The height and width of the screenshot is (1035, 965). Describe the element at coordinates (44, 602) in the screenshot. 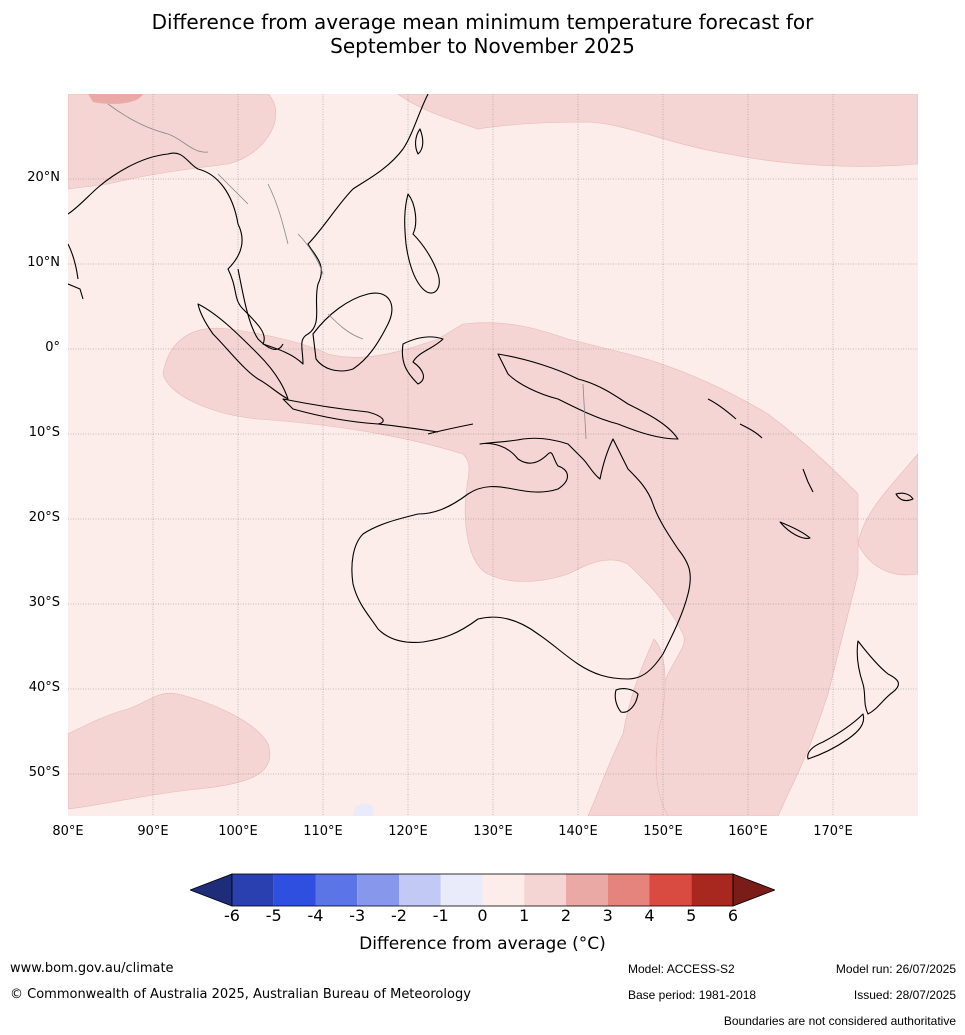

I see `lat-tick-30s: 30°S` at that location.